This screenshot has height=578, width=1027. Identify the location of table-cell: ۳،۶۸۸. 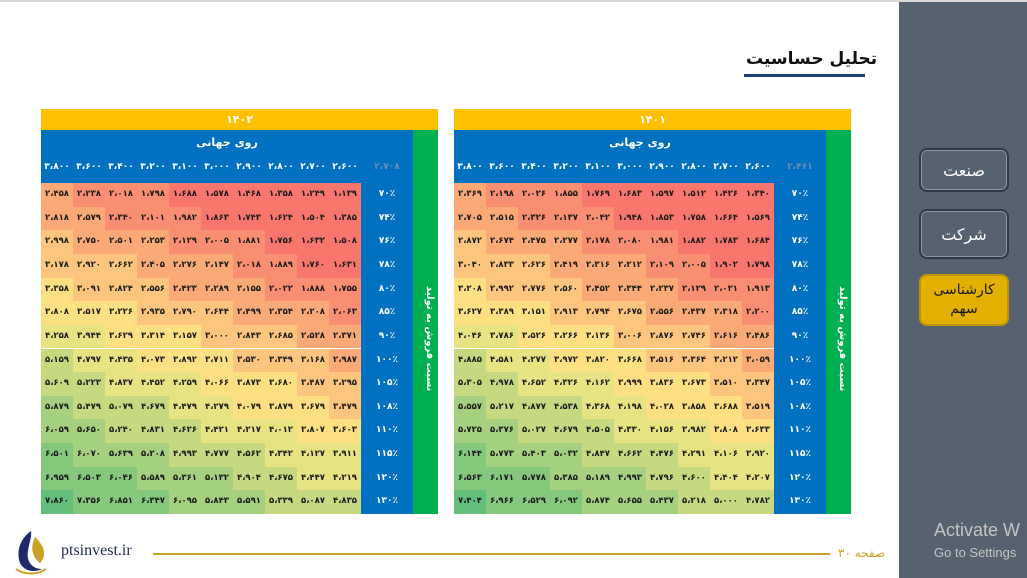
(726, 407).